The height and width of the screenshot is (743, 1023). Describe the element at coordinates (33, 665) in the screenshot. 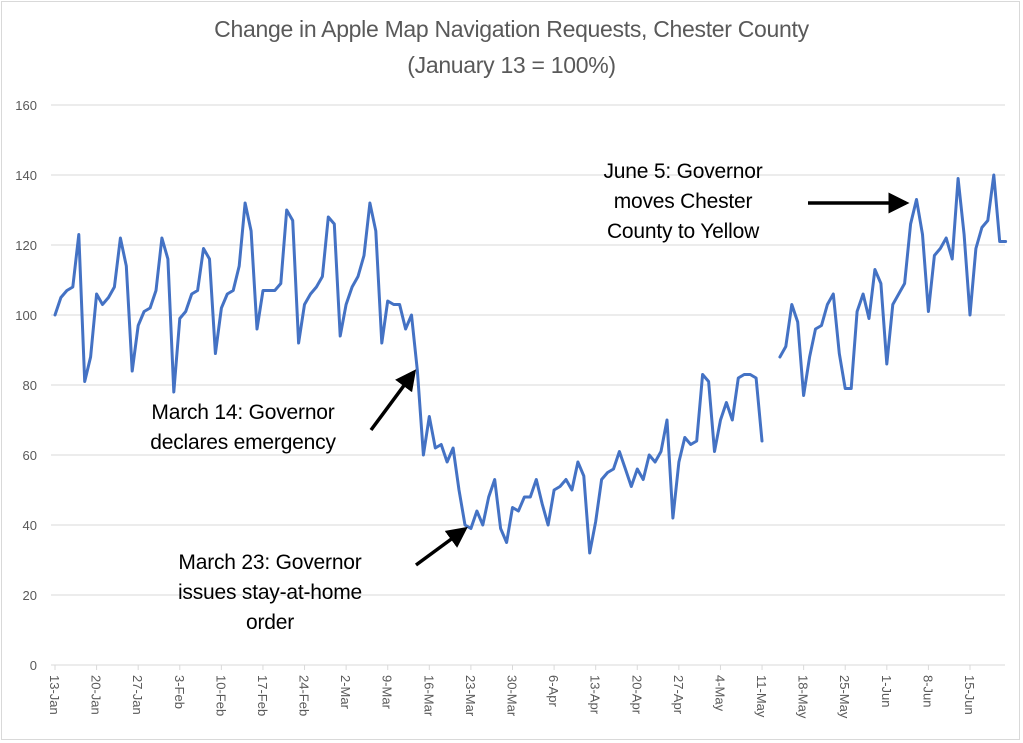

I see `y-tick-label: 0` at that location.